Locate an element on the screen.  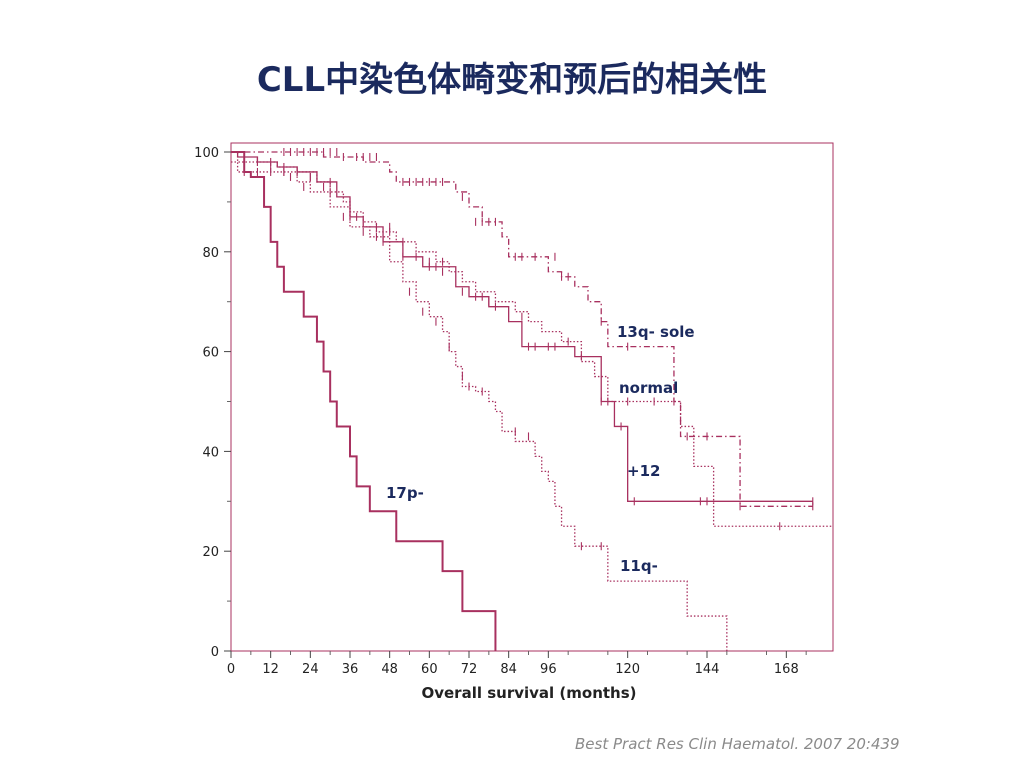
x-tick-label: 60 is located at coordinates (429, 669).